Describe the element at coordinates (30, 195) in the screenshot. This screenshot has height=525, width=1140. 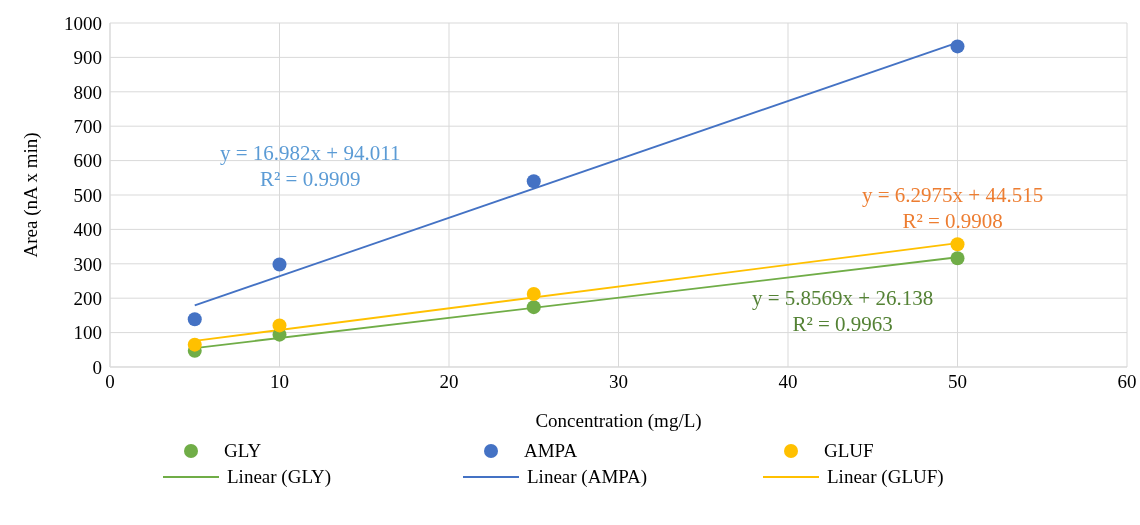
I see `y-axis-title: Area (nA x min)` at that location.